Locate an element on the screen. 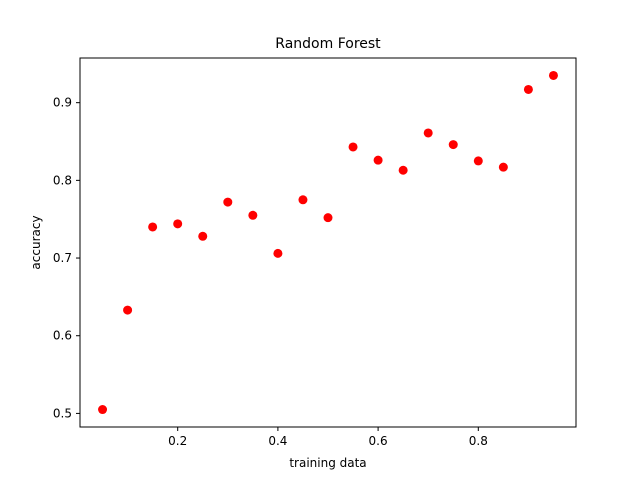 This screenshot has width=640, height=480. x-tick-label: 0.2 is located at coordinates (177, 441).